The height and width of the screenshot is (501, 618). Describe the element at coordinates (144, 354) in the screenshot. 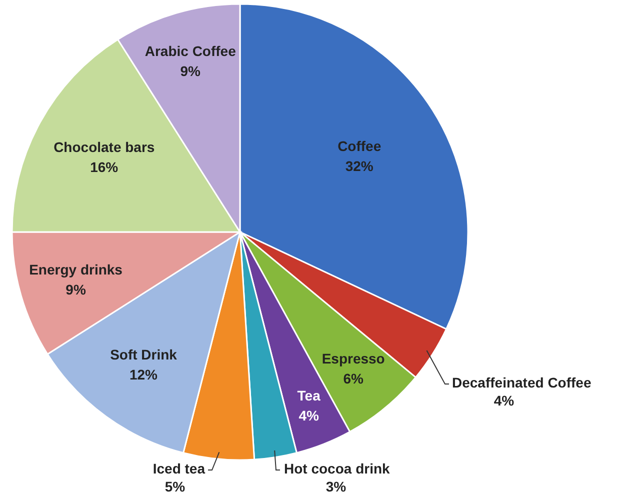

I see `slice-label: Soft Drink` at that location.